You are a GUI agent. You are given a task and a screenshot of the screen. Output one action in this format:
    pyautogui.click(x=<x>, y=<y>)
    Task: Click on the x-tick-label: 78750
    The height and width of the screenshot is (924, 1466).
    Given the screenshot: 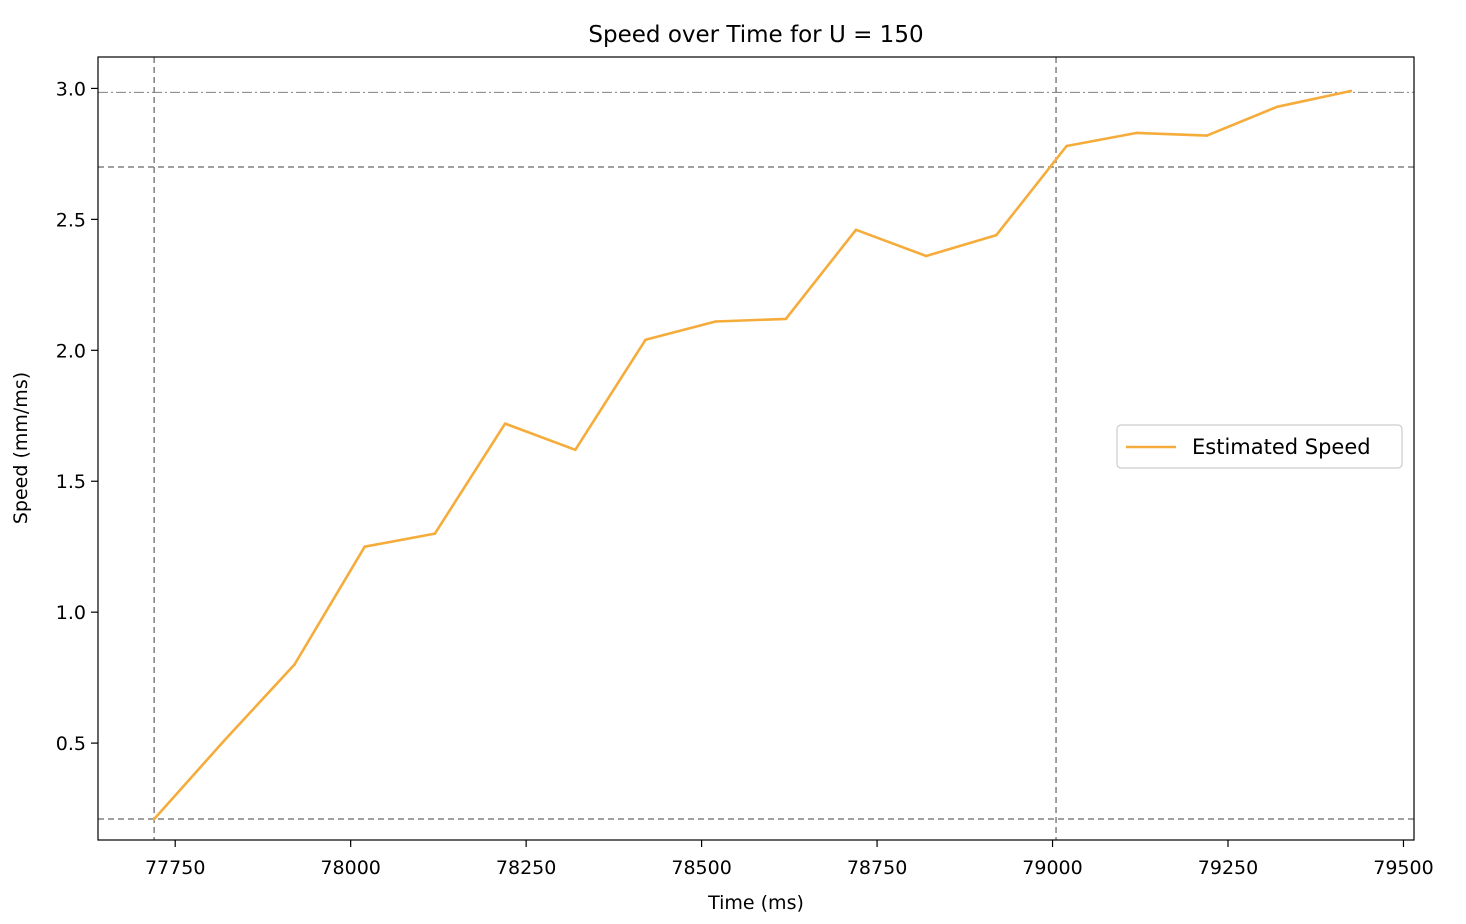 What is the action you would take?
    pyautogui.click(x=877, y=868)
    